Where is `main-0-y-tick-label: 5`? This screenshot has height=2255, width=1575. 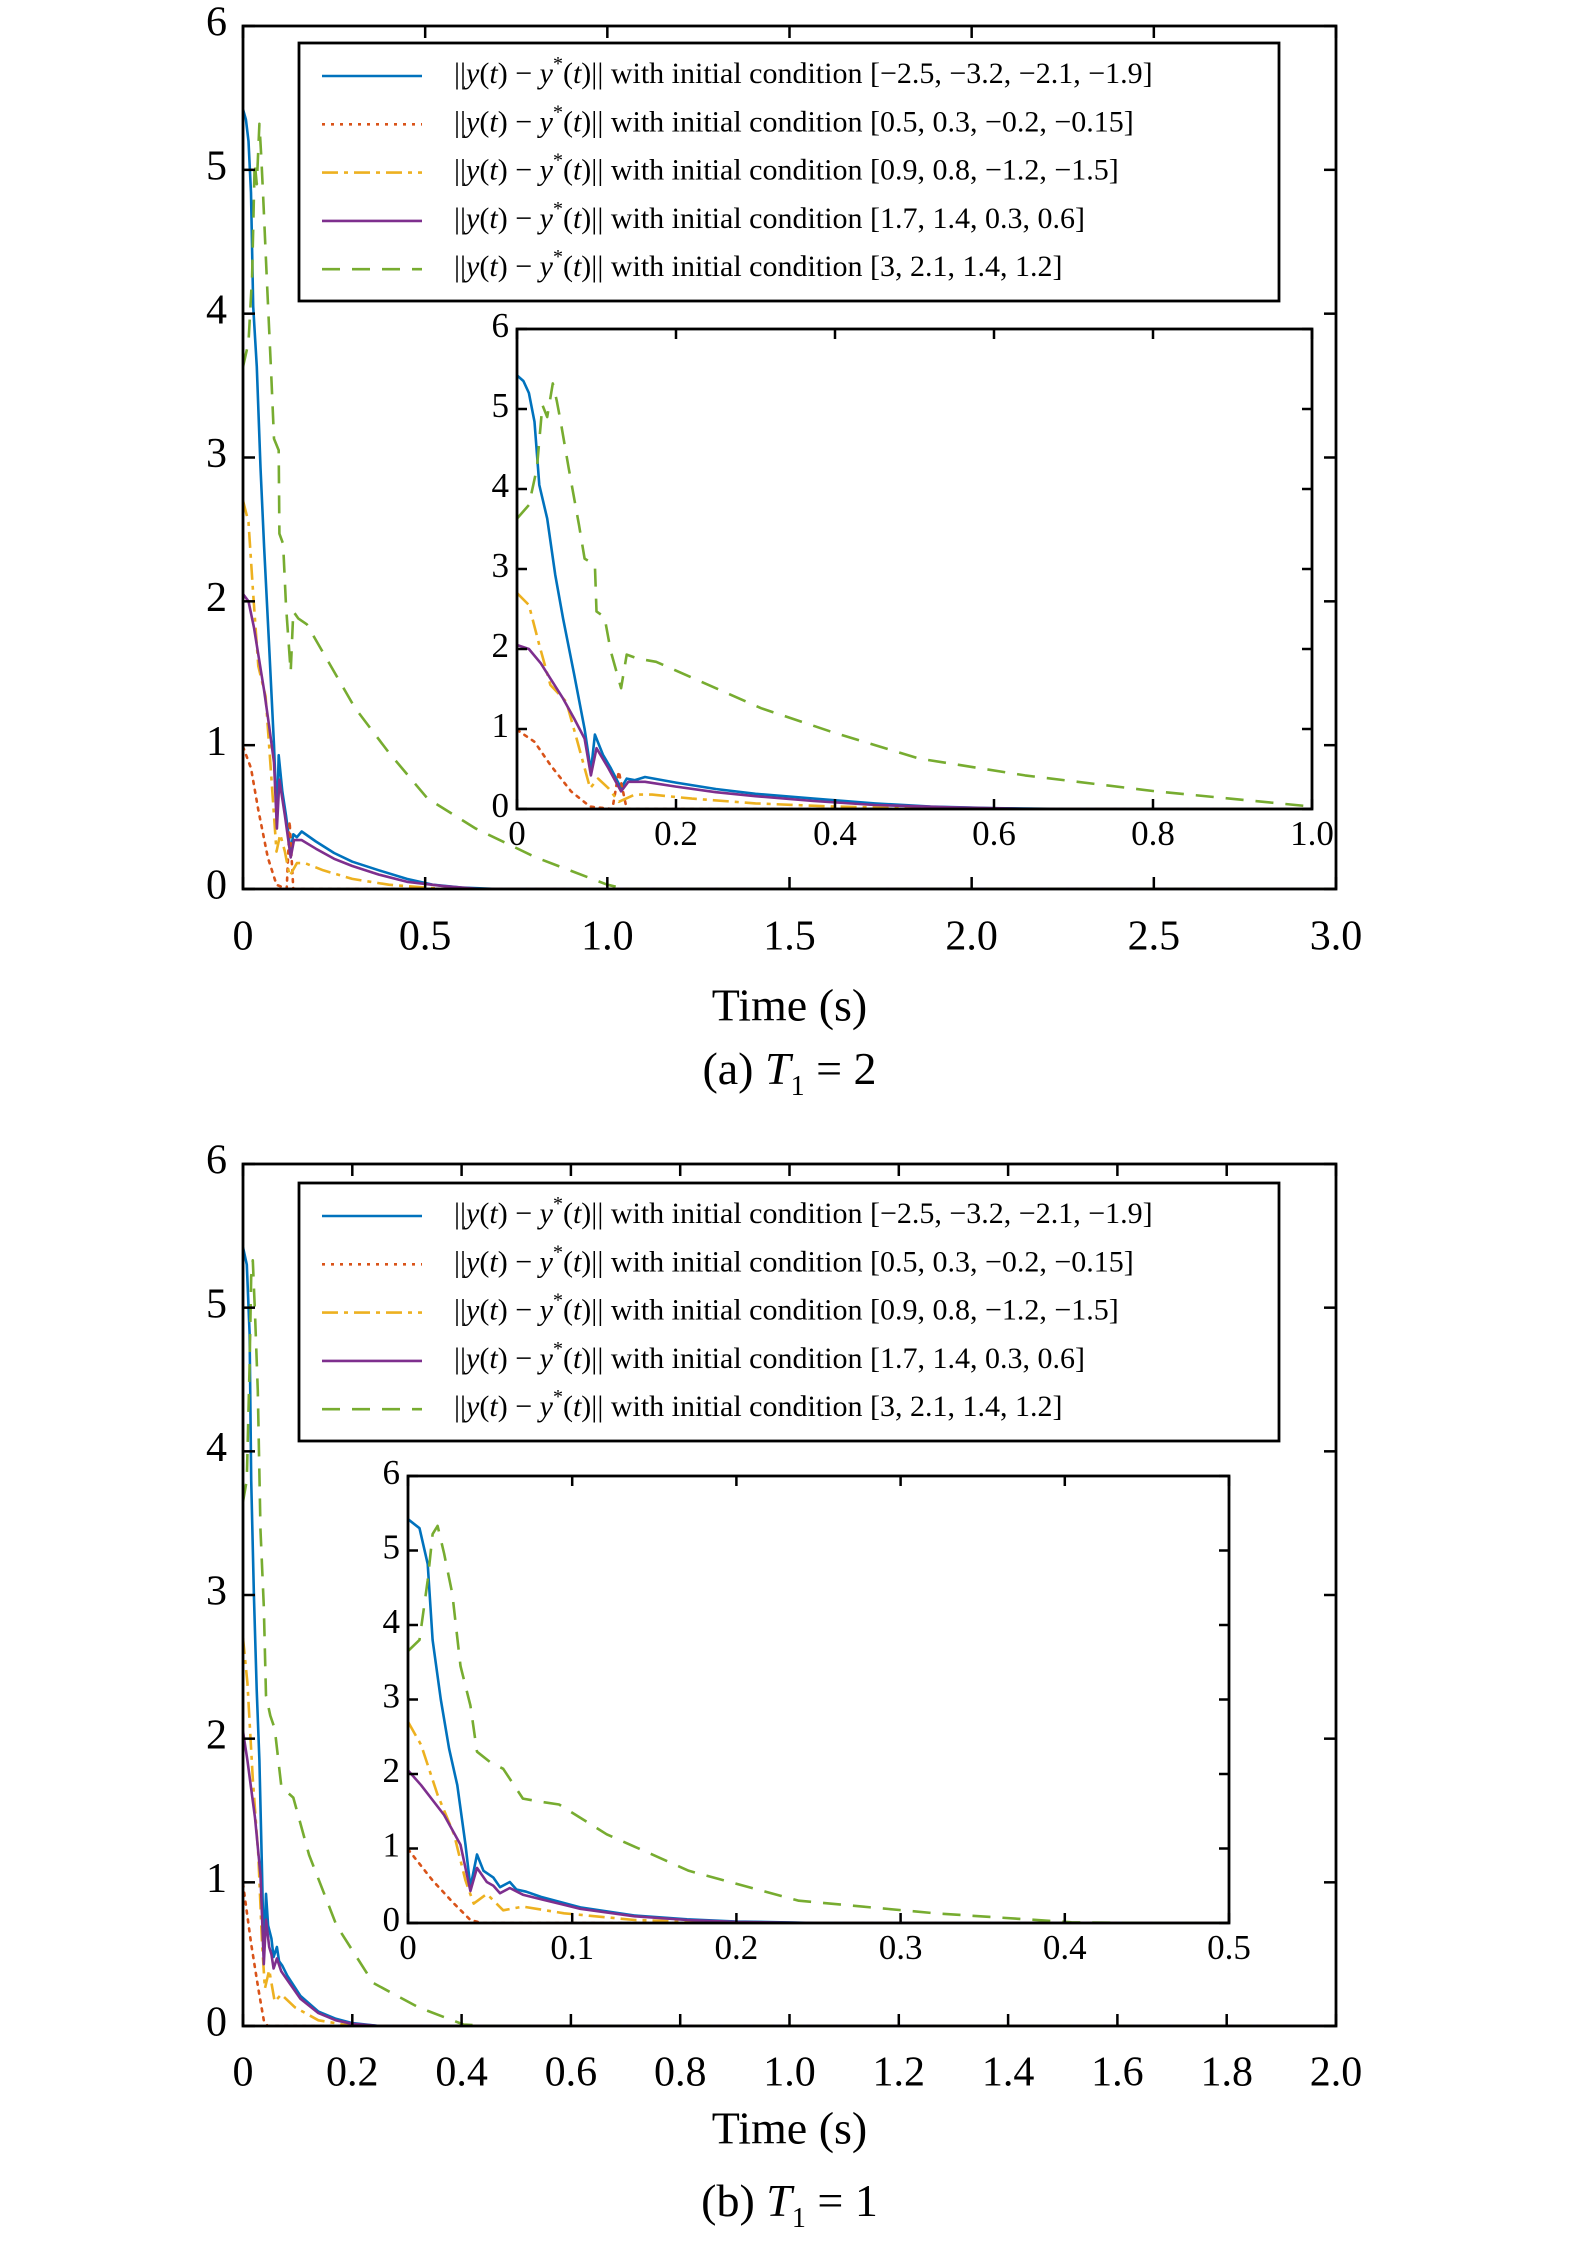 main-0-y-tick-label: 5 is located at coordinates (216, 166).